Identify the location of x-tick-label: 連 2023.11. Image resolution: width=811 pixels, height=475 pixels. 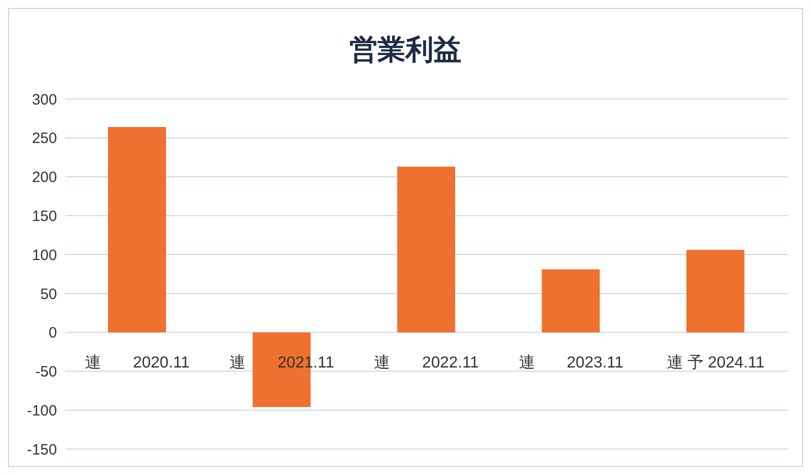
(571, 363).